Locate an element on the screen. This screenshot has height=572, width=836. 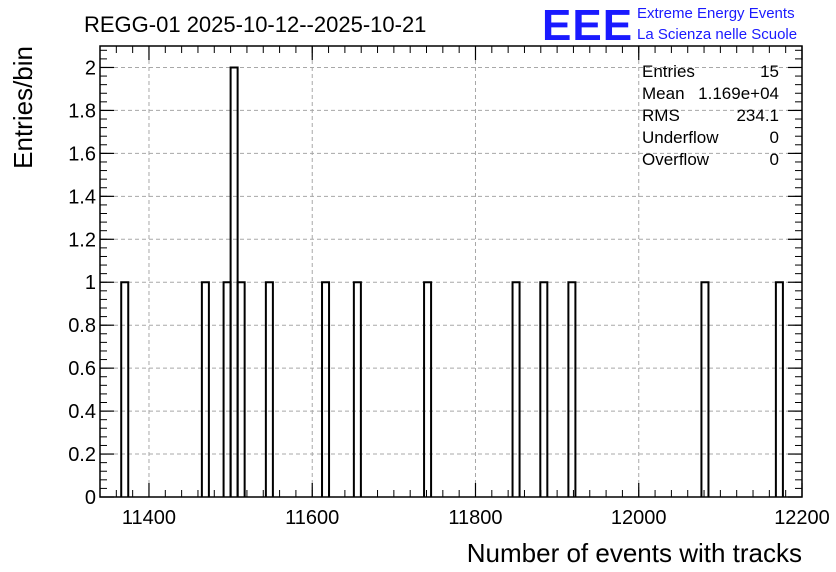
stats-rms-value: 234.1 is located at coordinates (757, 115).